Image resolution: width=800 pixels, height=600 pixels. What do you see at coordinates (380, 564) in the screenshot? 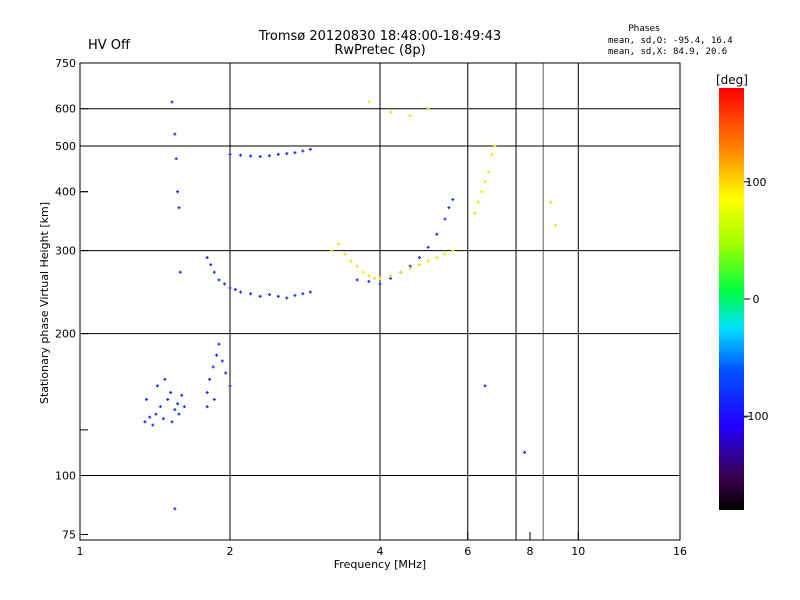
I see `x-axis-label: Frequency [MHz]` at bounding box center [380, 564].